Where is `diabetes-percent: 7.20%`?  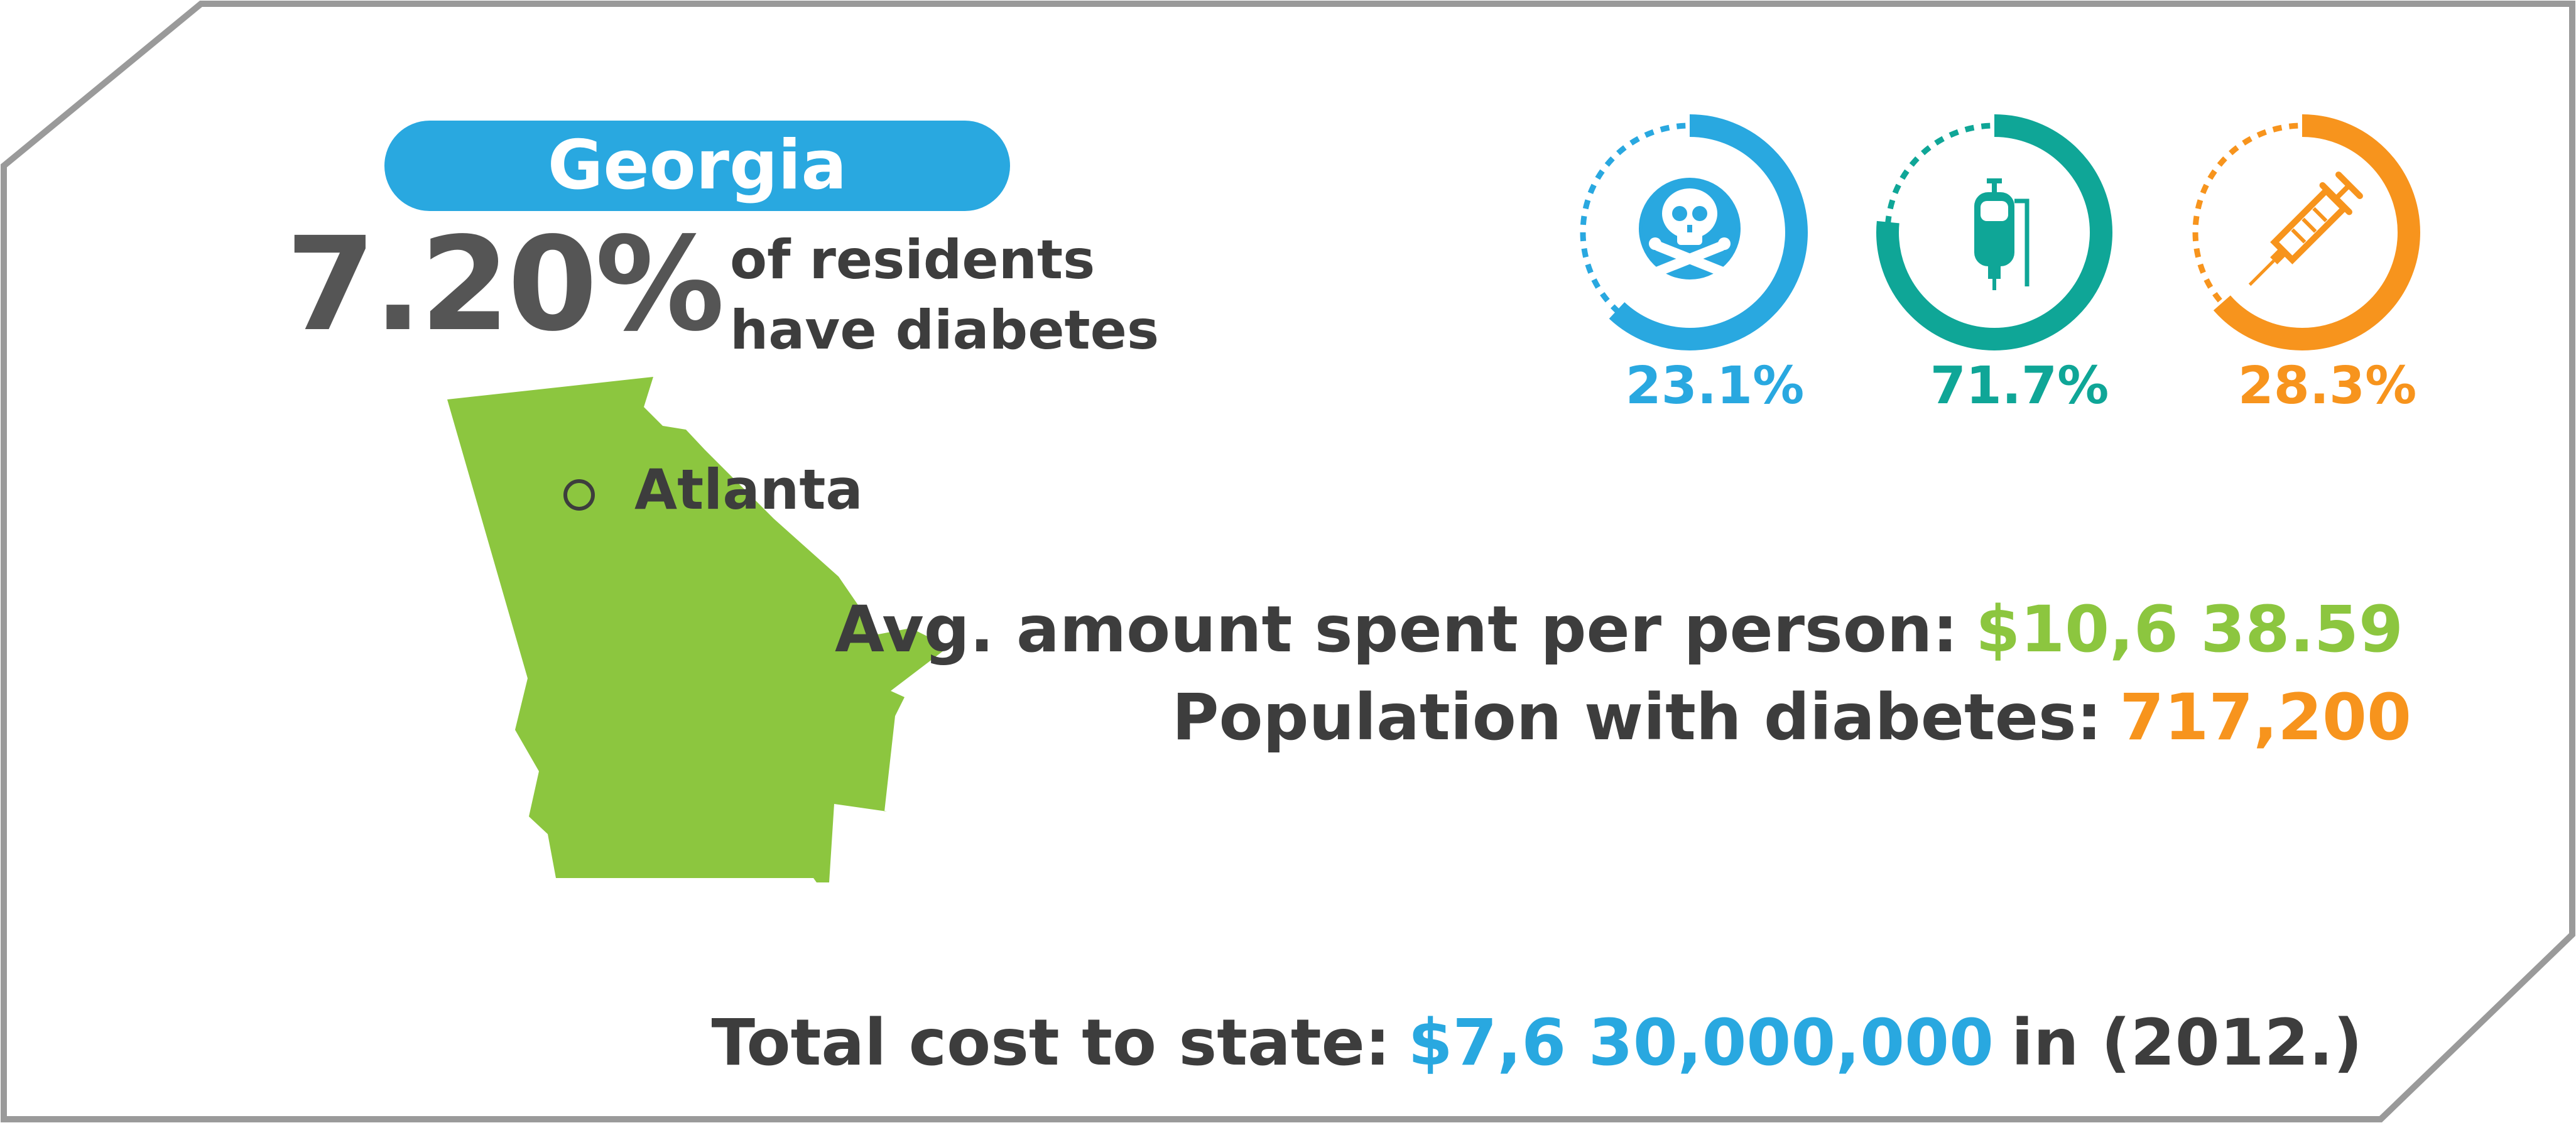
diabetes-percent: 7.20% is located at coordinates (506, 284).